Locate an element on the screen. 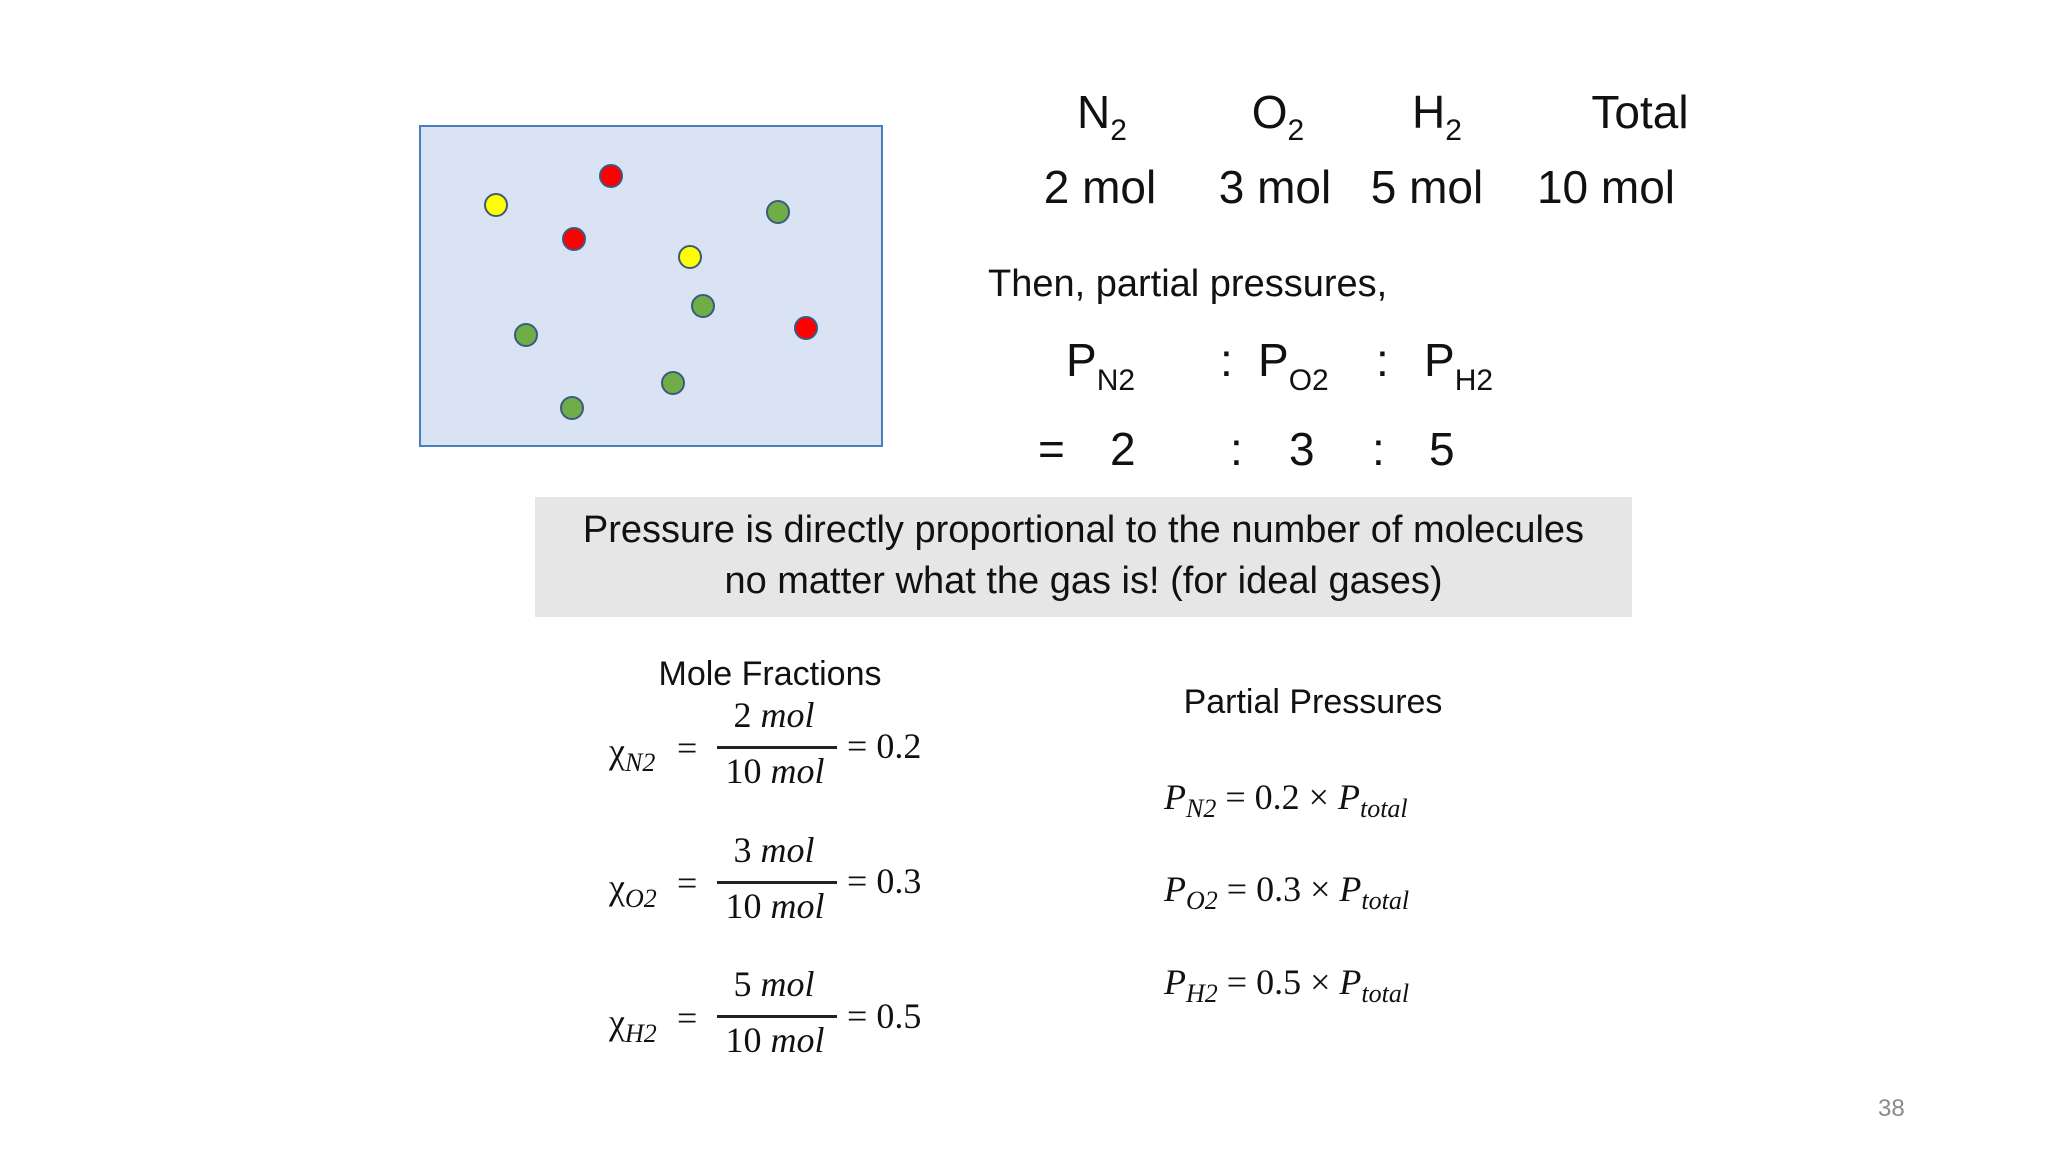 This screenshot has height=1152, width=2048. mole-fractions-title: Mole Fractions is located at coordinates (770, 674).